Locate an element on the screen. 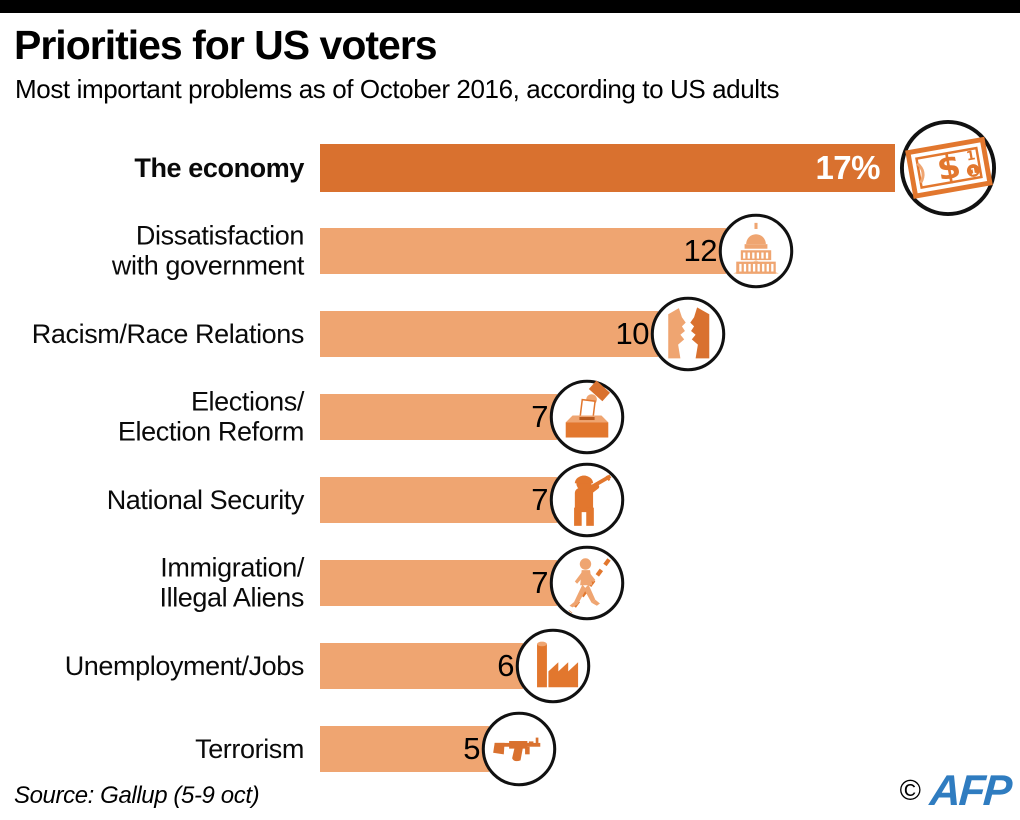 This screenshot has width=1020, height=820. copyright-symbol: © is located at coordinates (910, 791).